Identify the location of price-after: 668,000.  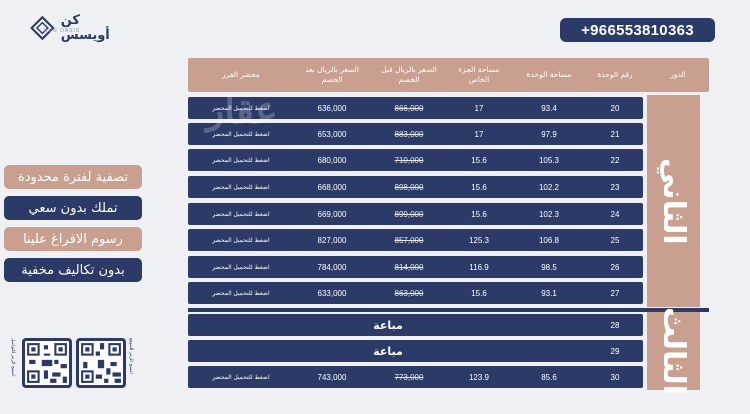
(332, 187).